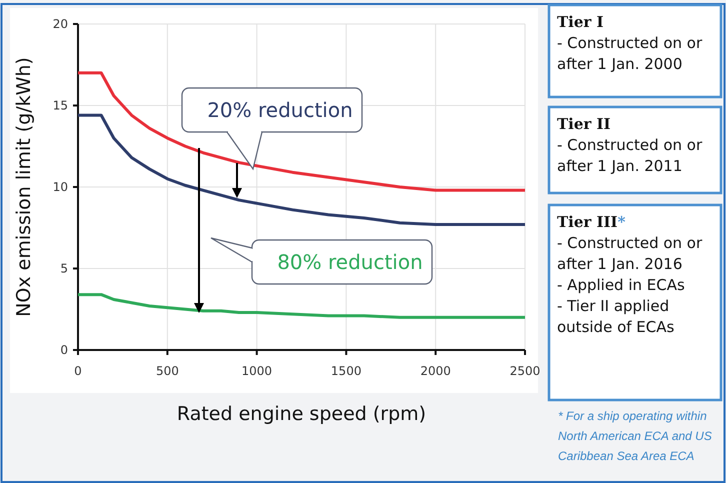 The image size is (726, 483). Describe the element at coordinates (630, 274) in the screenshot. I see `text: Tier III* - Constructed on or after 1 Jan. 2016 - Applied in ECAs - Tier II applied outside of ECAs` at that location.